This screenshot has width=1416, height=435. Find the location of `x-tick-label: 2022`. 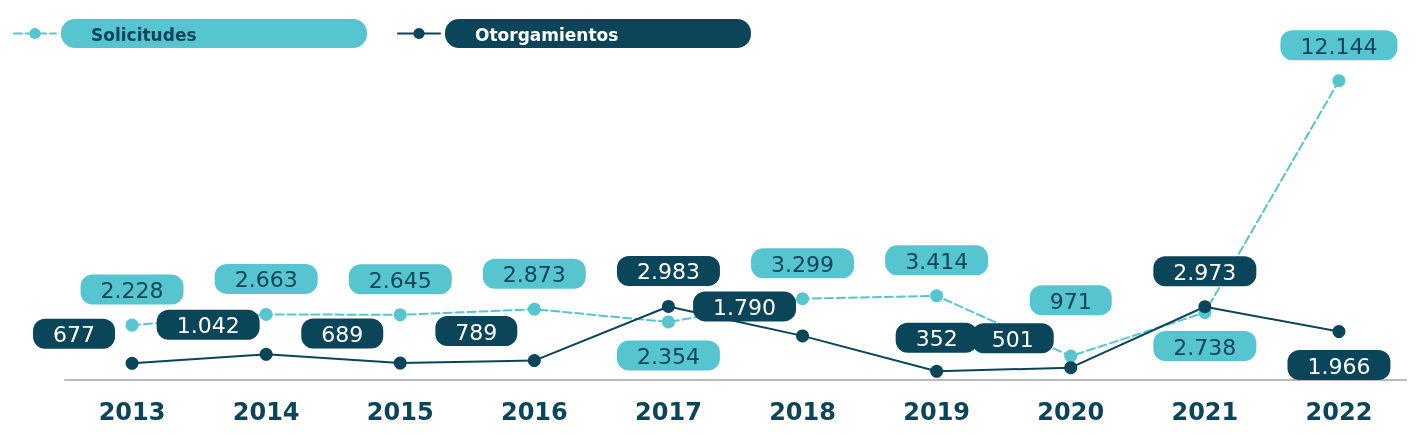

x-tick-label: 2022 is located at coordinates (1339, 412).